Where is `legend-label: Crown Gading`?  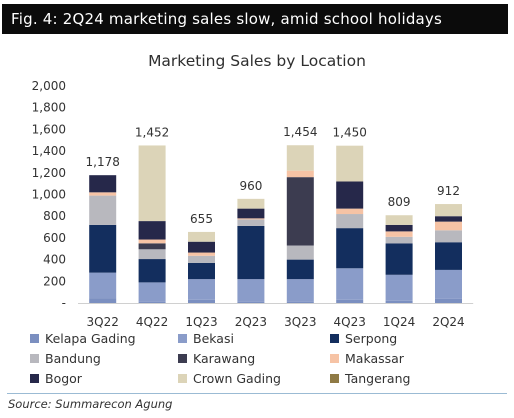
legend-label: Crown Gading is located at coordinates (237, 378).